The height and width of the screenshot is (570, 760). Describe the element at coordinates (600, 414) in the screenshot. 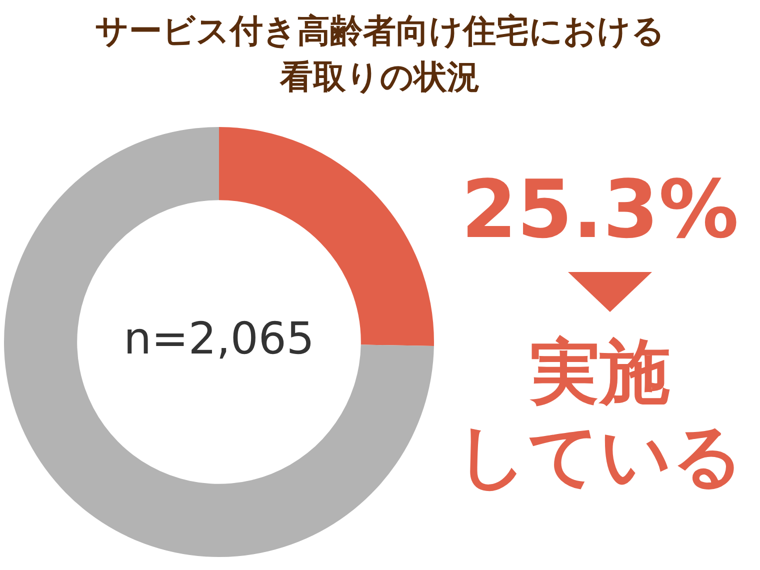

I see `legend-label: 実施している` at that location.